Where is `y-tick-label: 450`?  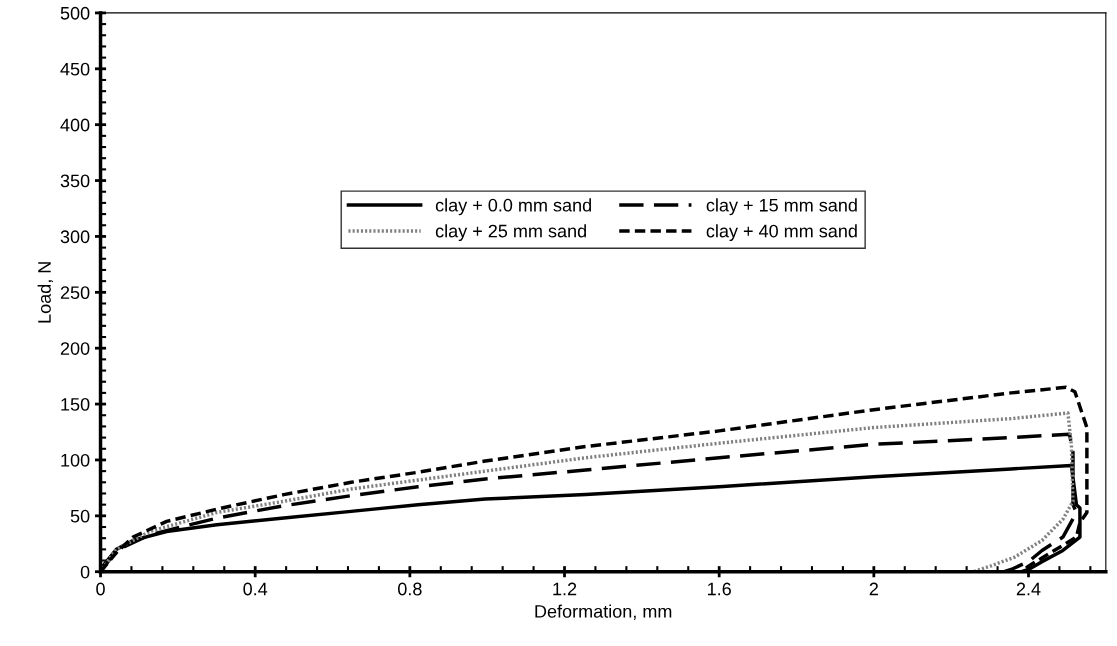
y-tick-label: 450 is located at coordinates (75, 69).